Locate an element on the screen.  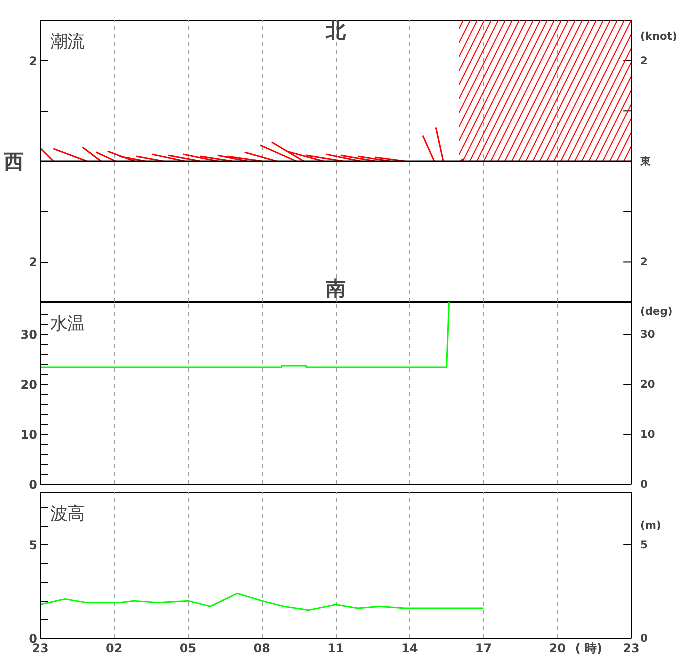
x-tick-label: 02 is located at coordinates (114, 649).